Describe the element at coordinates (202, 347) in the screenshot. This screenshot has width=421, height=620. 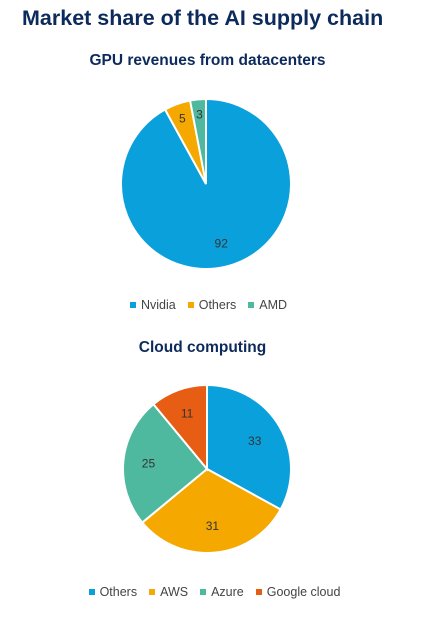
I see `cloud-chart-title: Cloud computing` at that location.